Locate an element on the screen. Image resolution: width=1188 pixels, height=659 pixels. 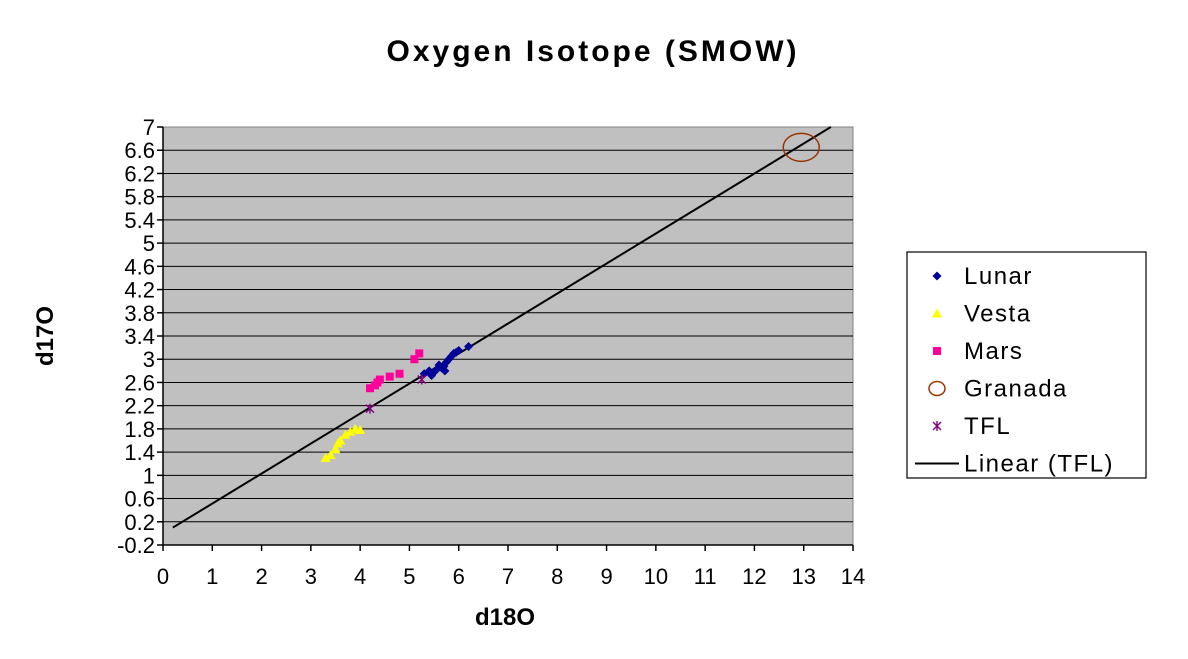
y-tick-label: 7 is located at coordinates (149, 127).